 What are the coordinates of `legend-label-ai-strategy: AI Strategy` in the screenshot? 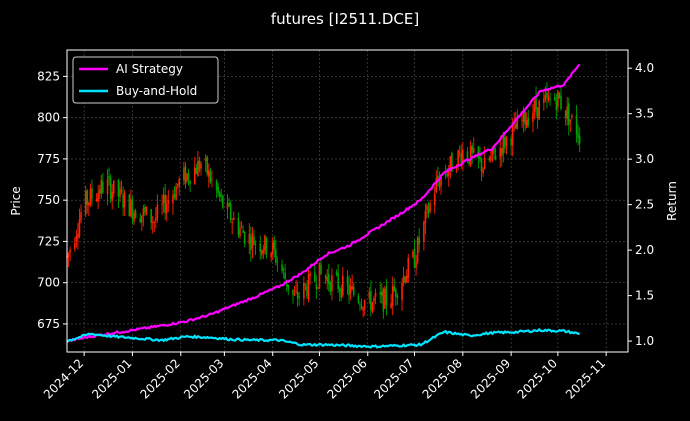 It's located at (149, 69).